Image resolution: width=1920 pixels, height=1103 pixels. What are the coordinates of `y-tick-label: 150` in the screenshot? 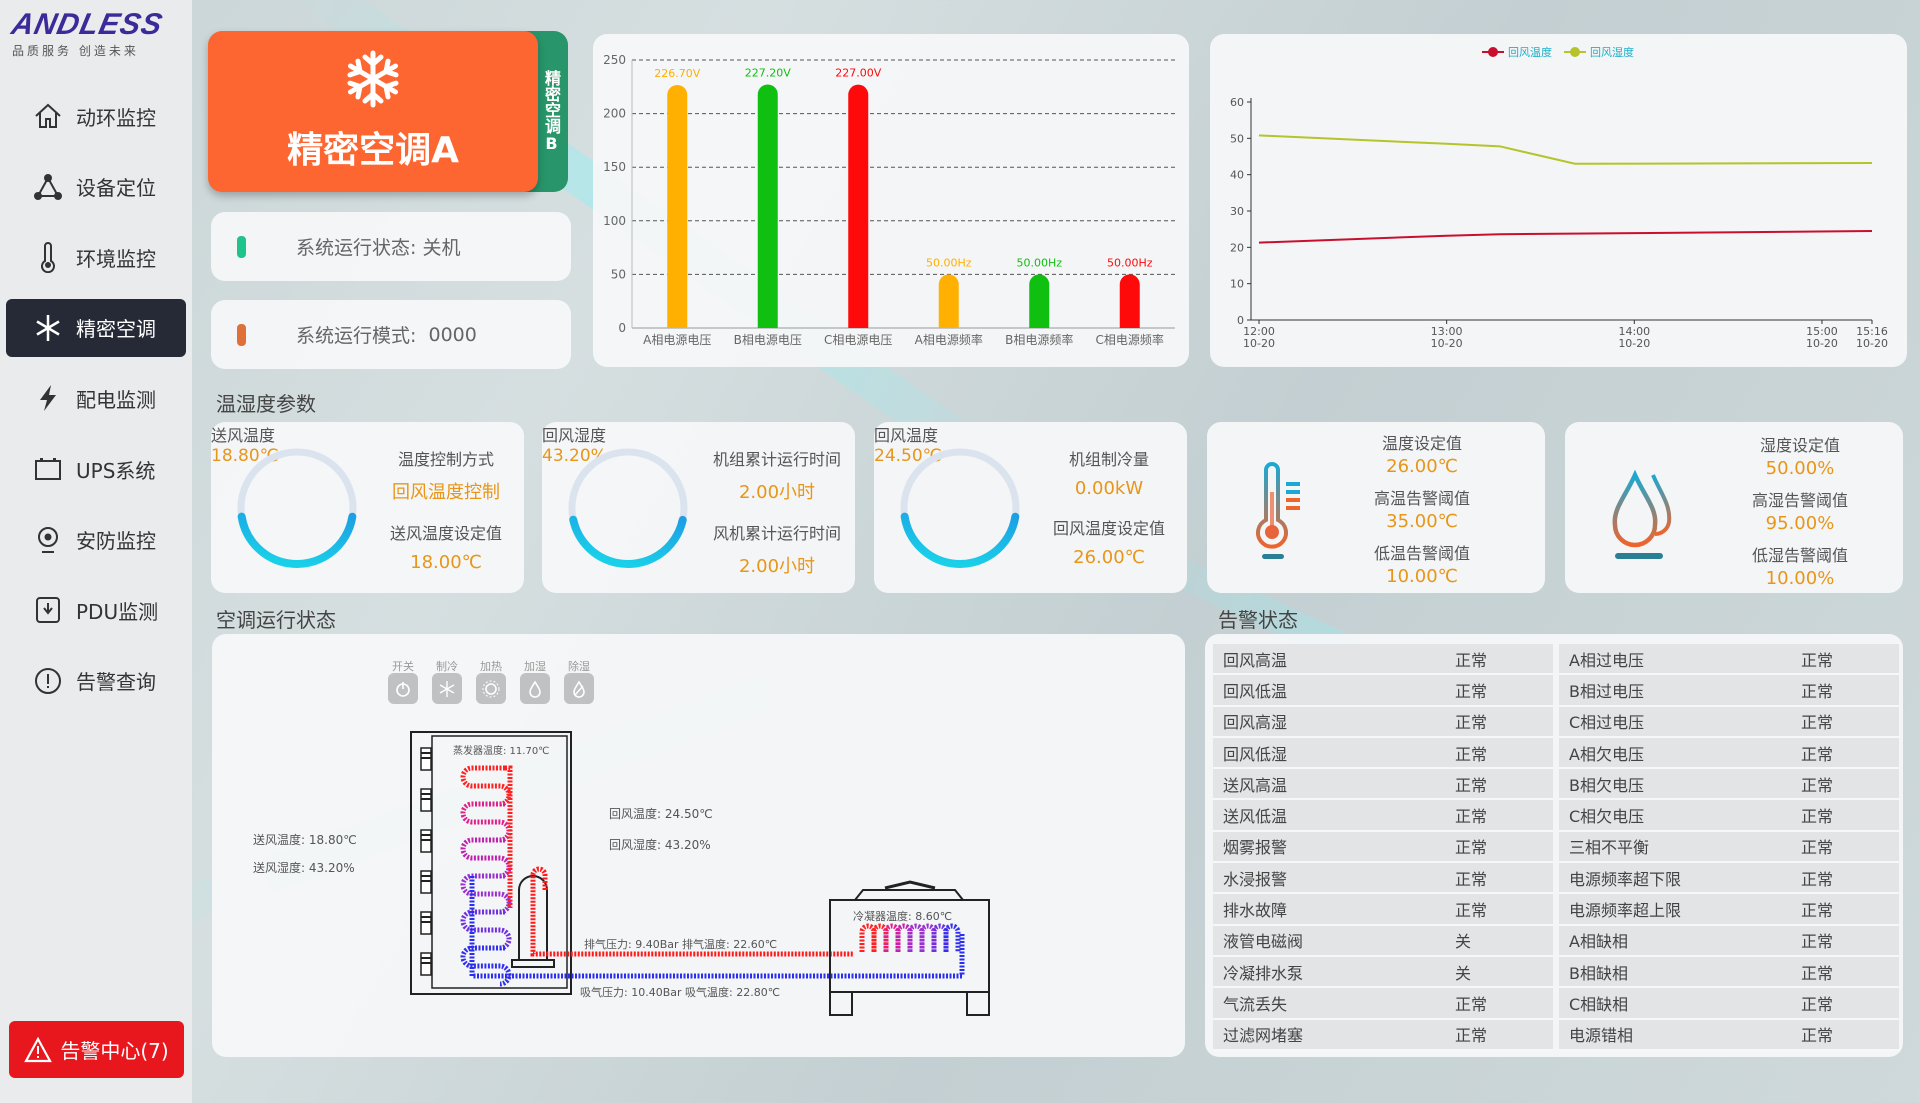 It's located at (614, 167).